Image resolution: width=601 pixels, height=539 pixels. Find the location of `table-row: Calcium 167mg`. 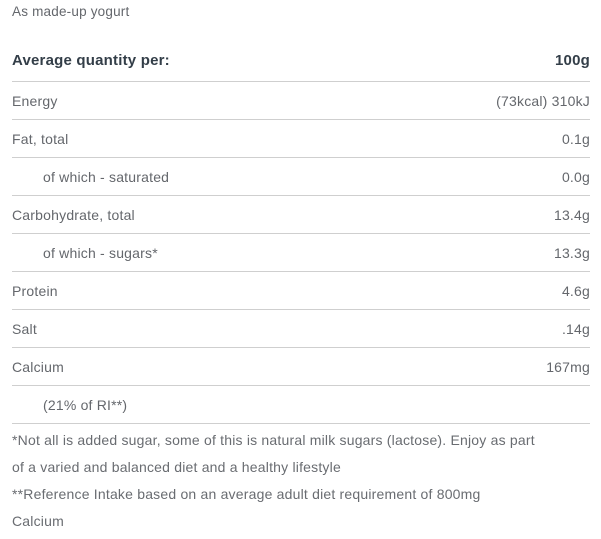

table-row: Calcium 167mg is located at coordinates (301, 367).